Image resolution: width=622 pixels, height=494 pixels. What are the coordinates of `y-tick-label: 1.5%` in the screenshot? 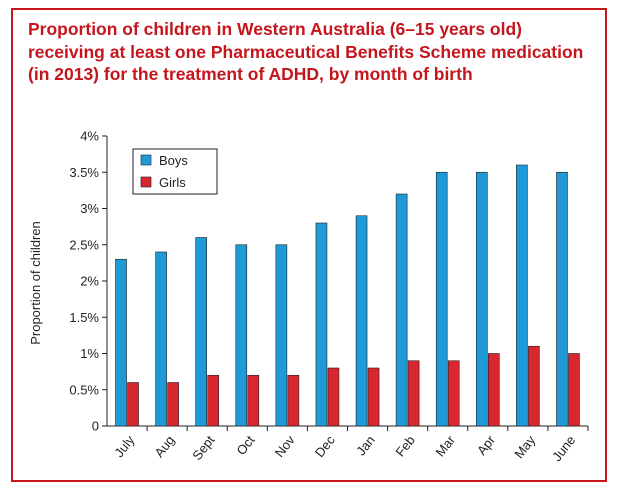 It's located at (84, 317).